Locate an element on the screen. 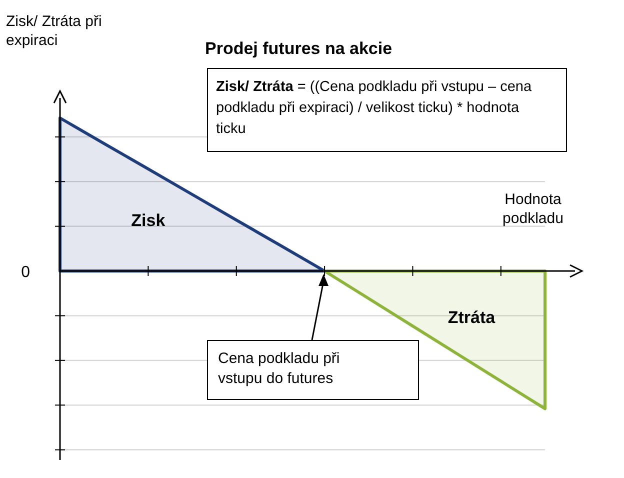  chart-title: Prodej futures na akcie is located at coordinates (298, 48).